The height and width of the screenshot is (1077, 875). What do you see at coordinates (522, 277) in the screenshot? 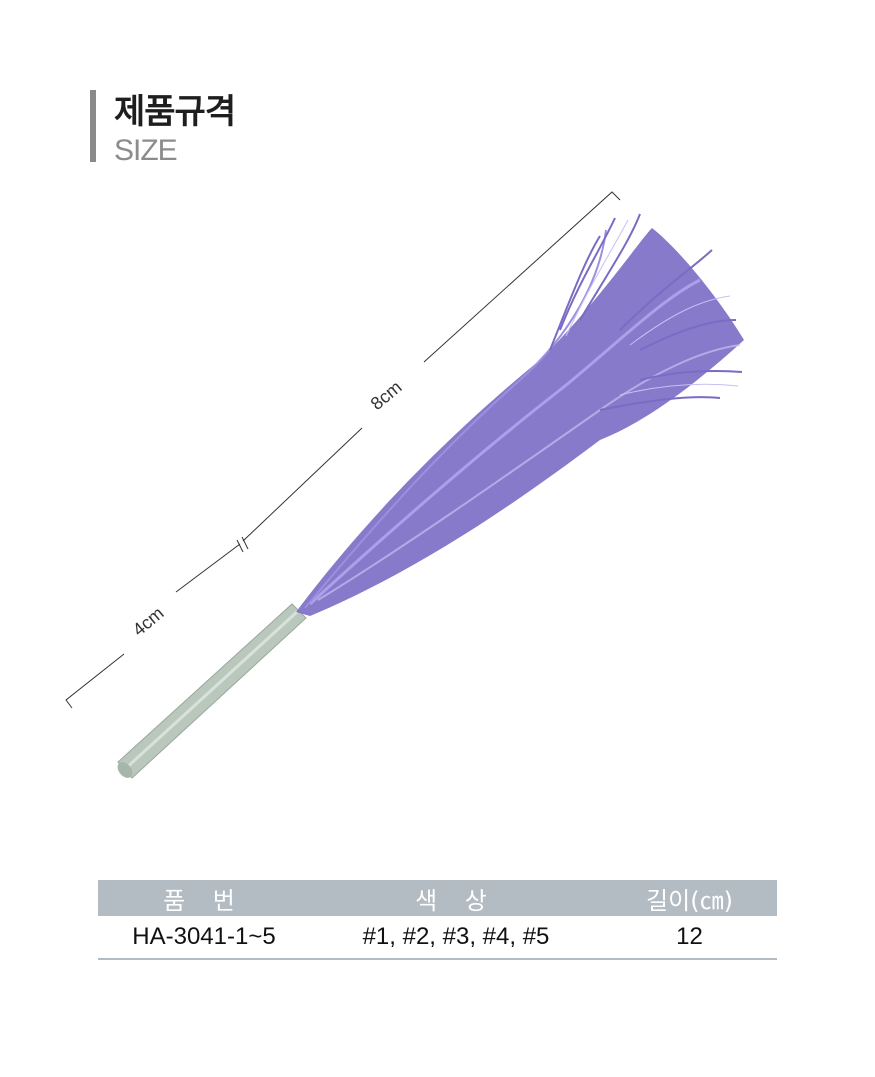
I see `dimension-line-total-upper` at bounding box center [522, 277].